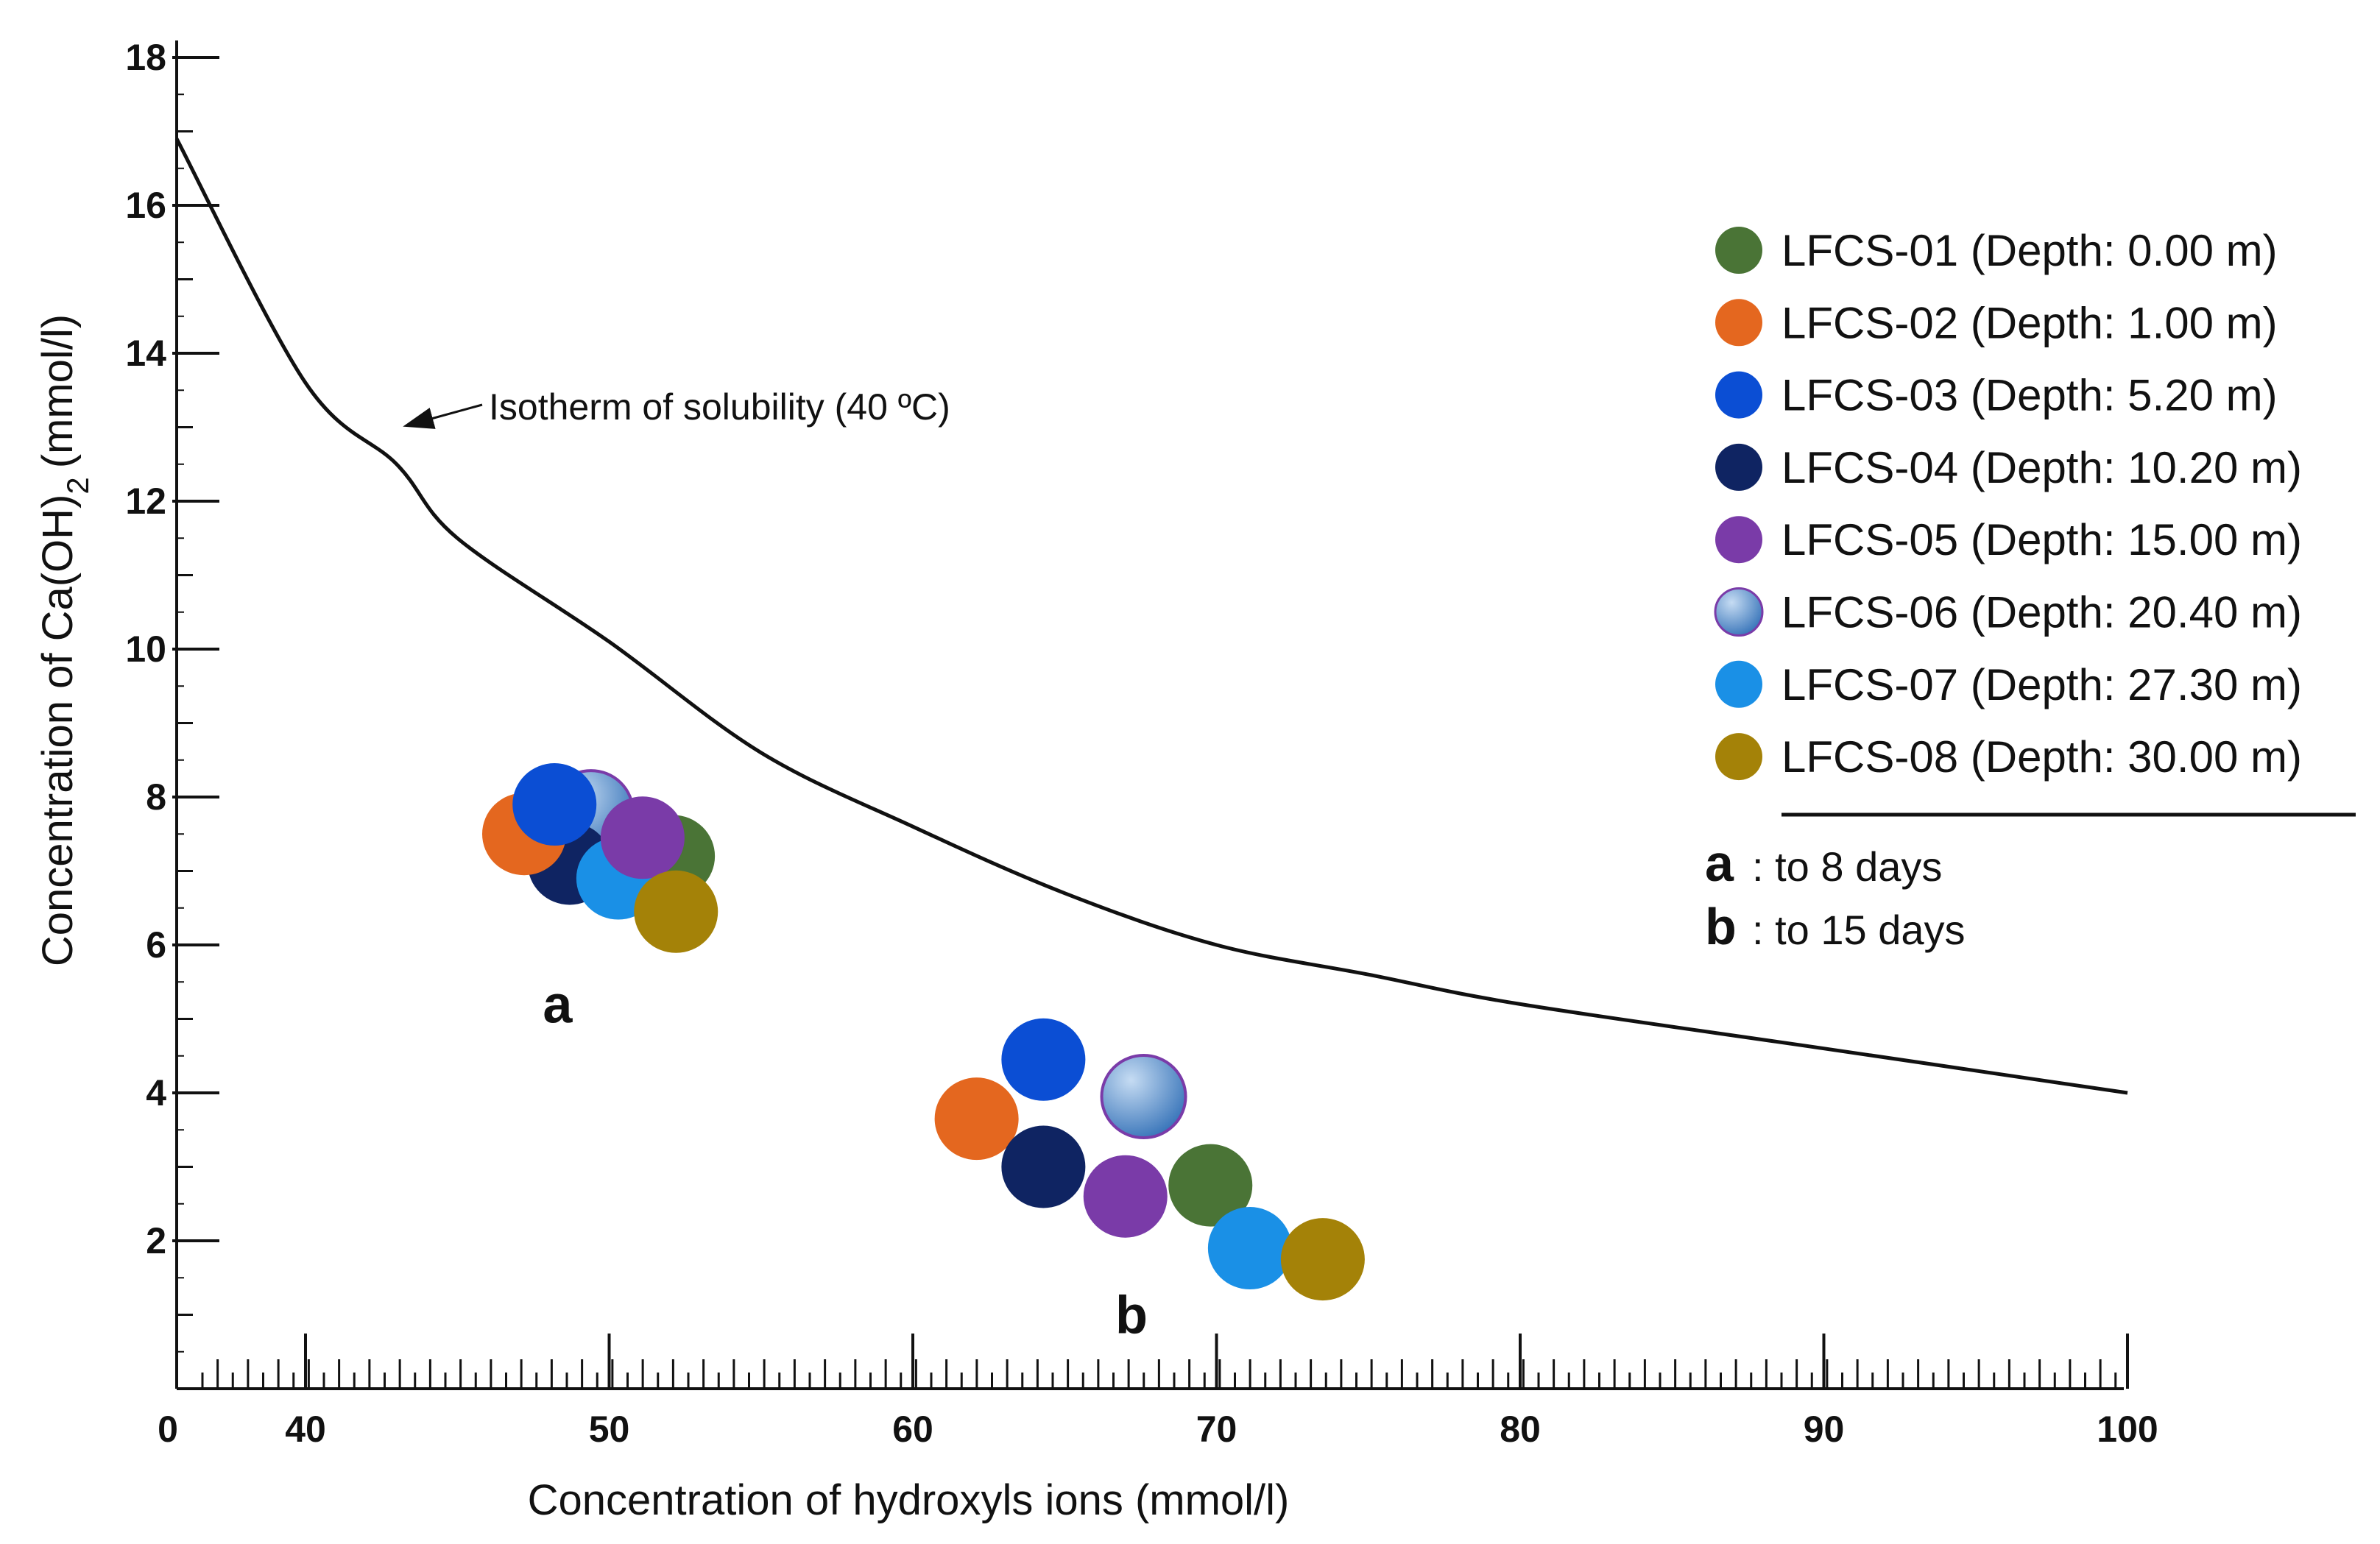  What do you see at coordinates (1721, 926) in the screenshot?
I see `note-b-key: b` at bounding box center [1721, 926].